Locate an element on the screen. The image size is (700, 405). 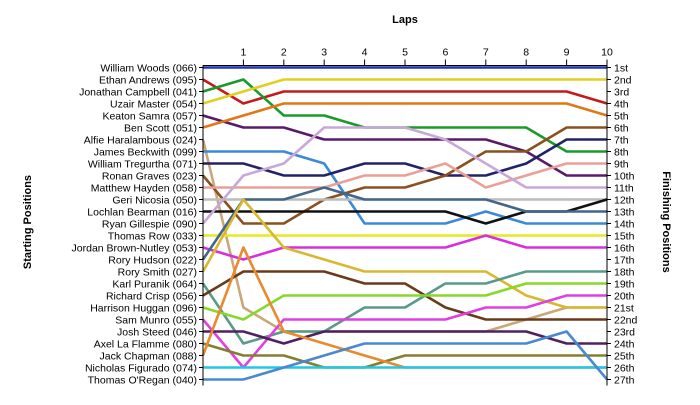
finishing-position-label: 26th is located at coordinates (624, 368).